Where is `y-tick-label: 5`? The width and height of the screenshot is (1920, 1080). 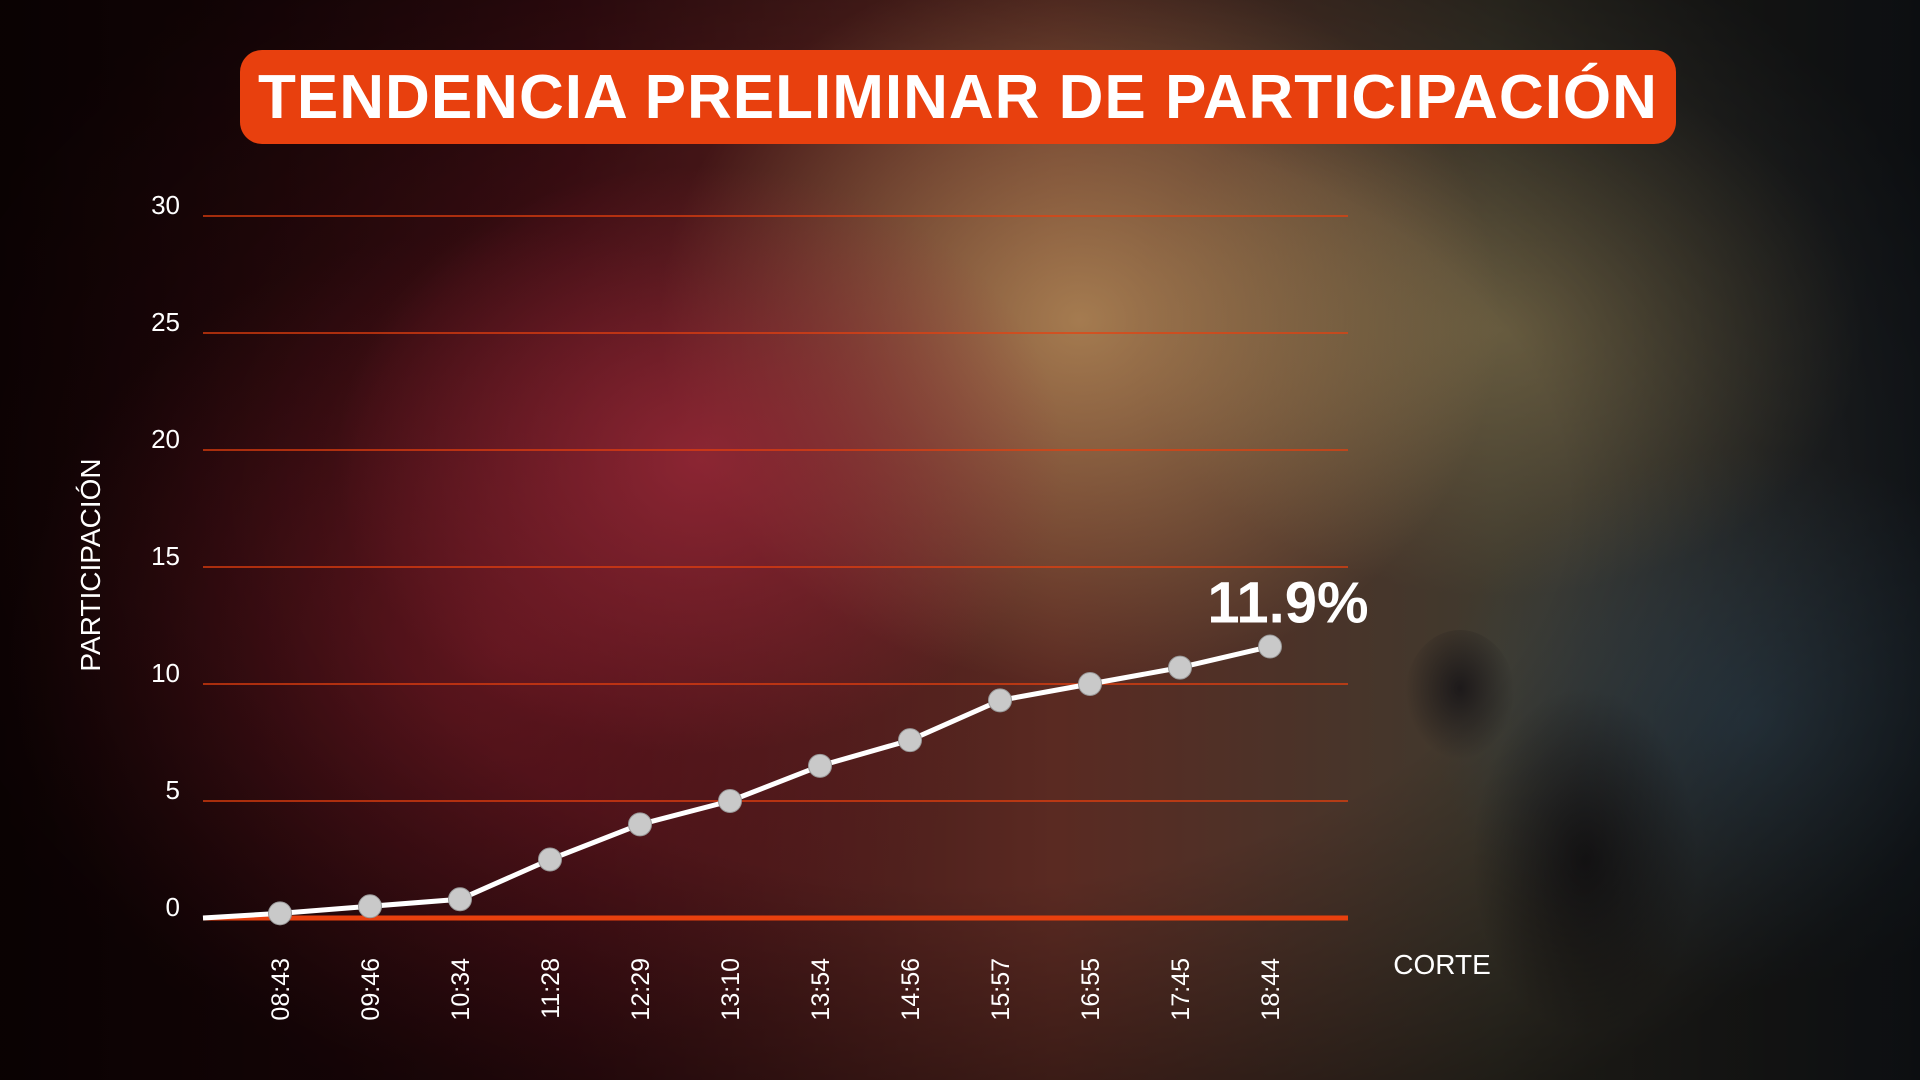
y-tick-label: 5 is located at coordinates (173, 790).